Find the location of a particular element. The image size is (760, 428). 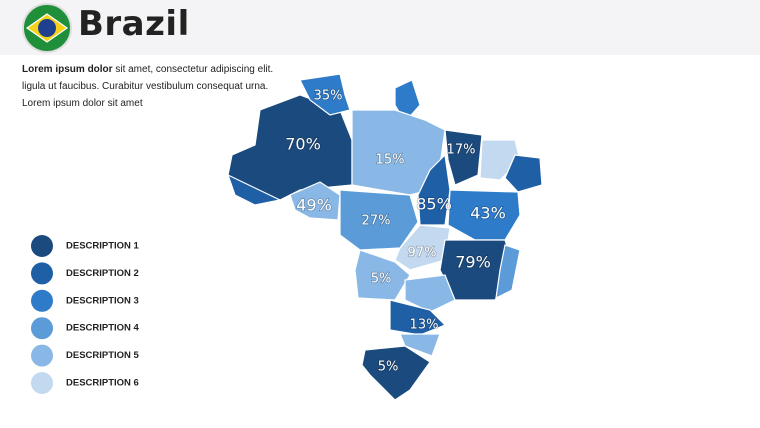

region-label: 13% is located at coordinates (424, 325).